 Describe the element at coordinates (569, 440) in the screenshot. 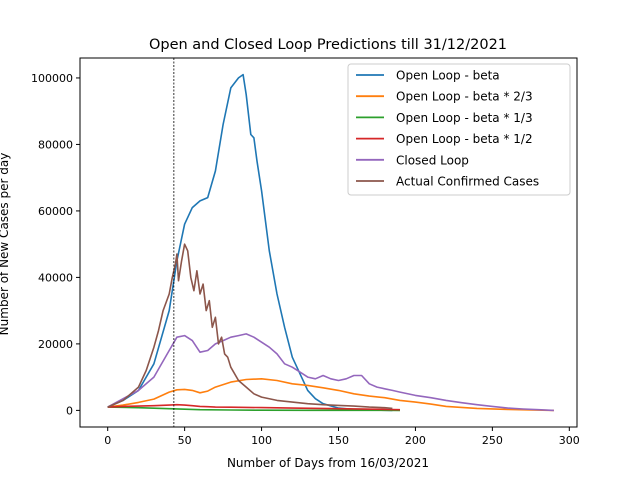

I see `x-tick-label: 300` at that location.